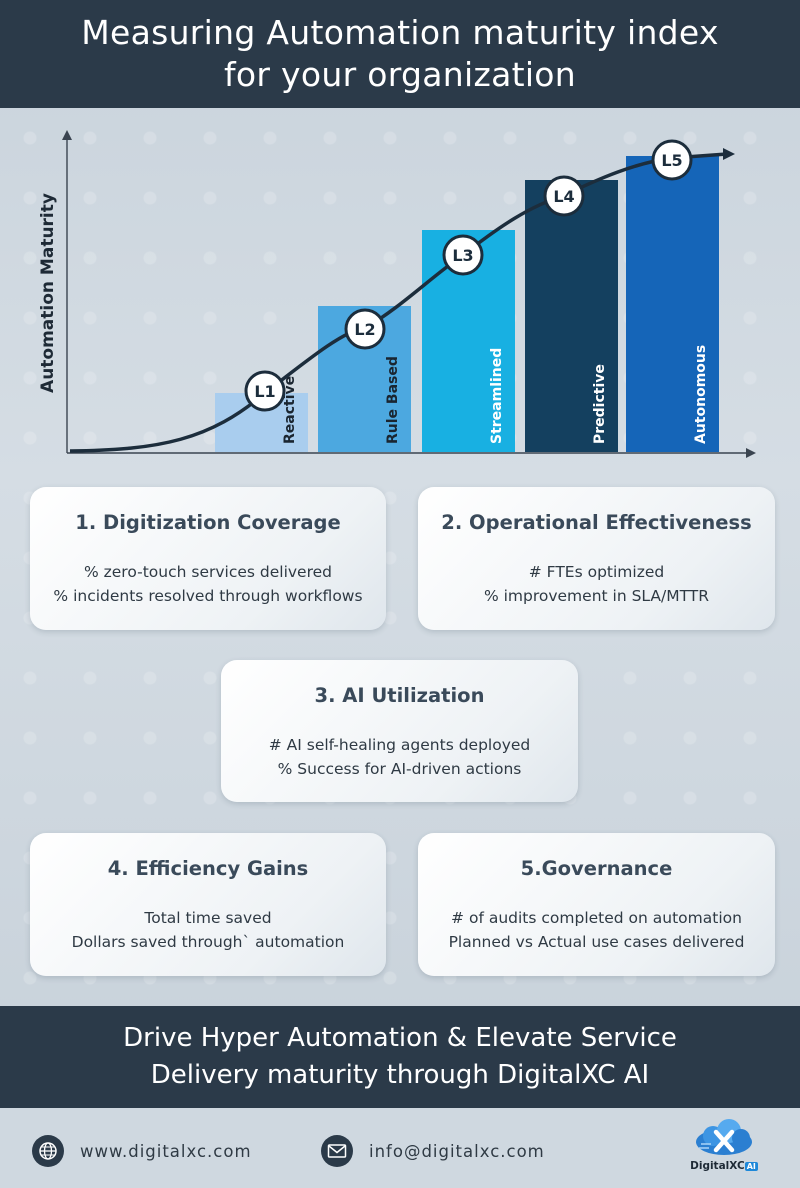 The width and height of the screenshot is (800, 1188). I want to click on card-line: % incidents resolved through workflows, so click(208, 596).